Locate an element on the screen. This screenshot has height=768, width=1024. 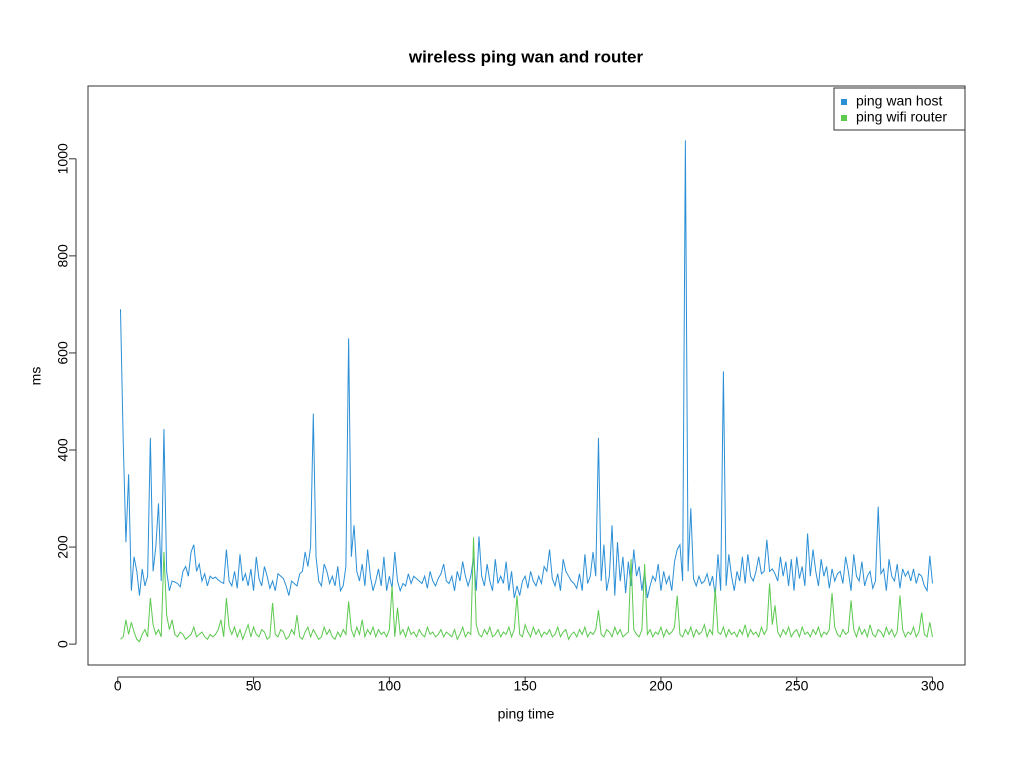
x-tick-label: 150 is located at coordinates (525, 686).